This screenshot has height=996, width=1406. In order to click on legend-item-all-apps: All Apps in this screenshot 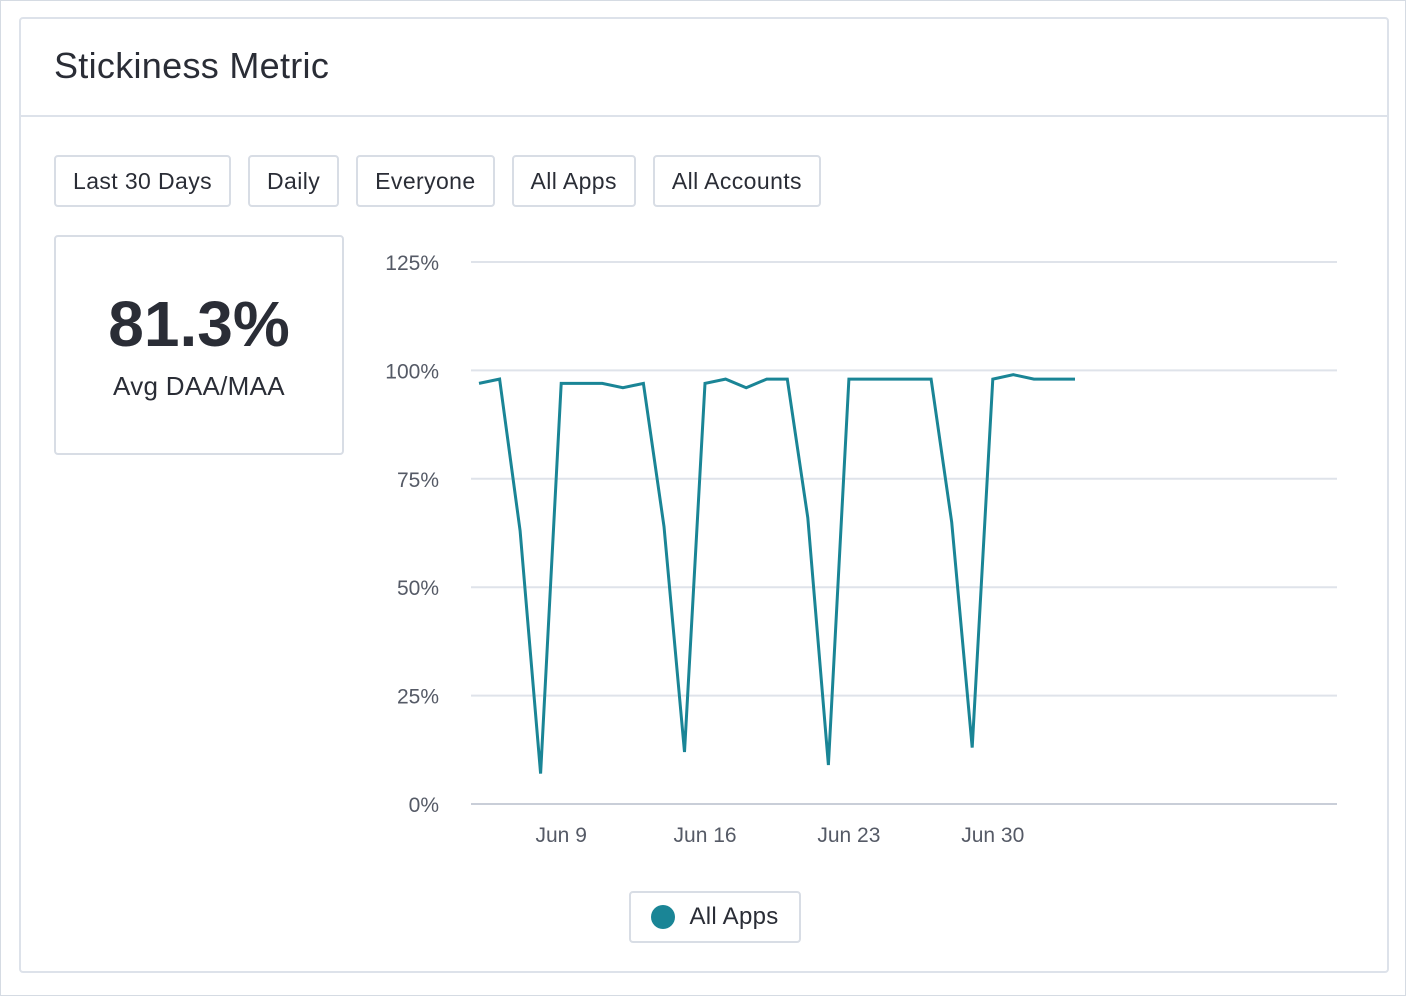, I will do `click(715, 917)`.